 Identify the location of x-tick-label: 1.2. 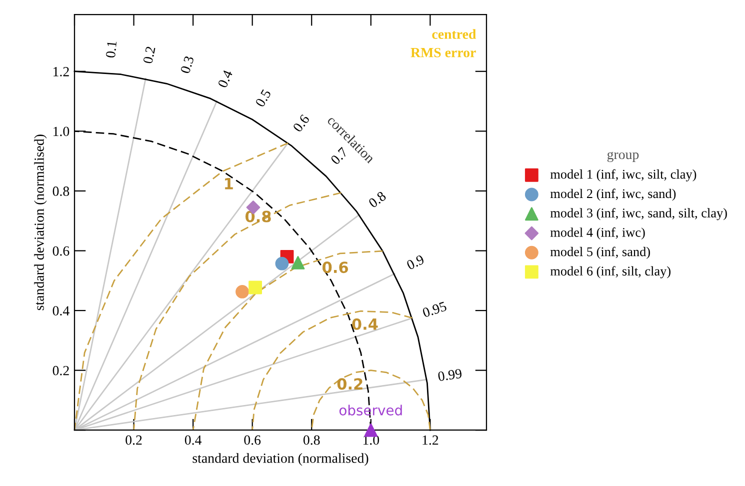
(430, 440).